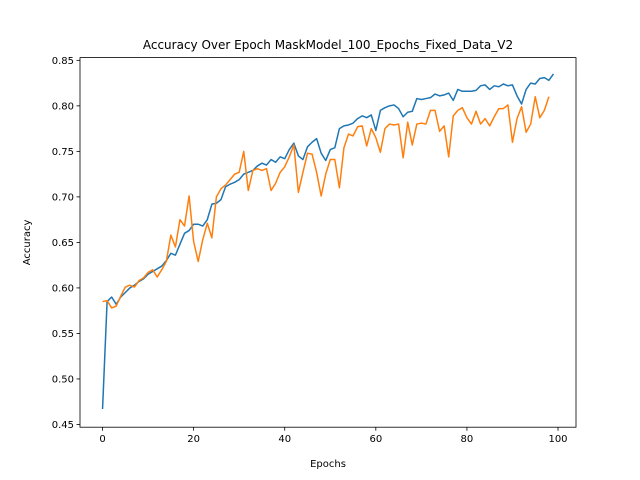  I want to click on y-tick-label: 0.80, so click(63, 106).